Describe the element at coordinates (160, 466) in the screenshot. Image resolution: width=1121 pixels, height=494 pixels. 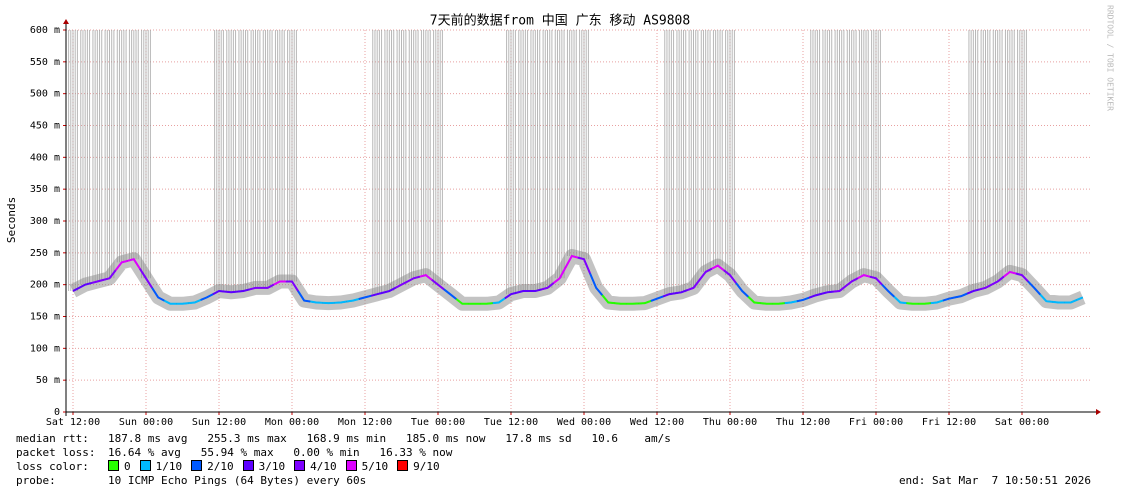
I see `legend-entry: 1/10` at that location.